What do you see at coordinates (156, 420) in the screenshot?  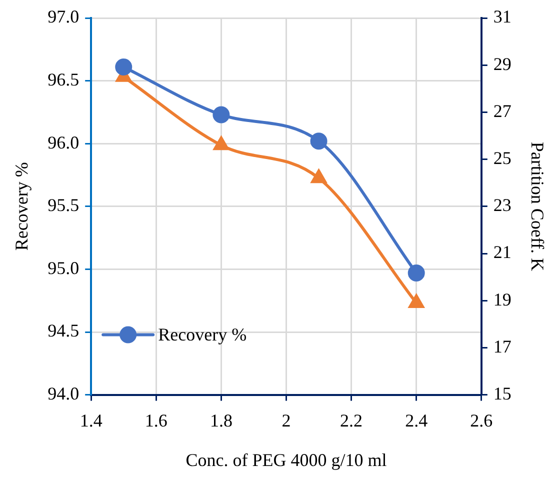 I see `x-tick-label: 1.6` at bounding box center [156, 420].